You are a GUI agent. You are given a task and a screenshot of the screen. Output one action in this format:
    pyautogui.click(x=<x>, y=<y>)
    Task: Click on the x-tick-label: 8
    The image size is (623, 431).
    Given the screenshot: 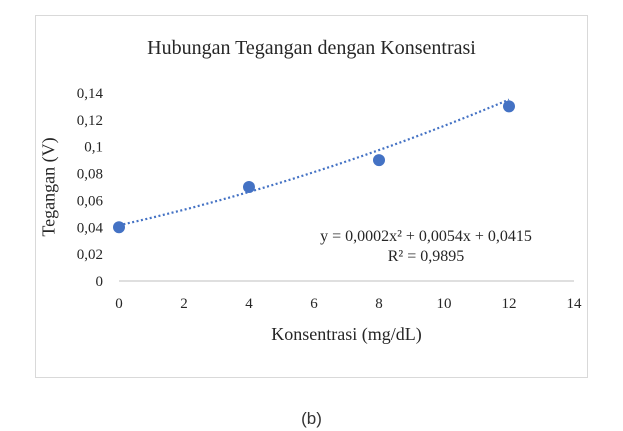 What is the action you would take?
    pyautogui.click(x=379, y=304)
    